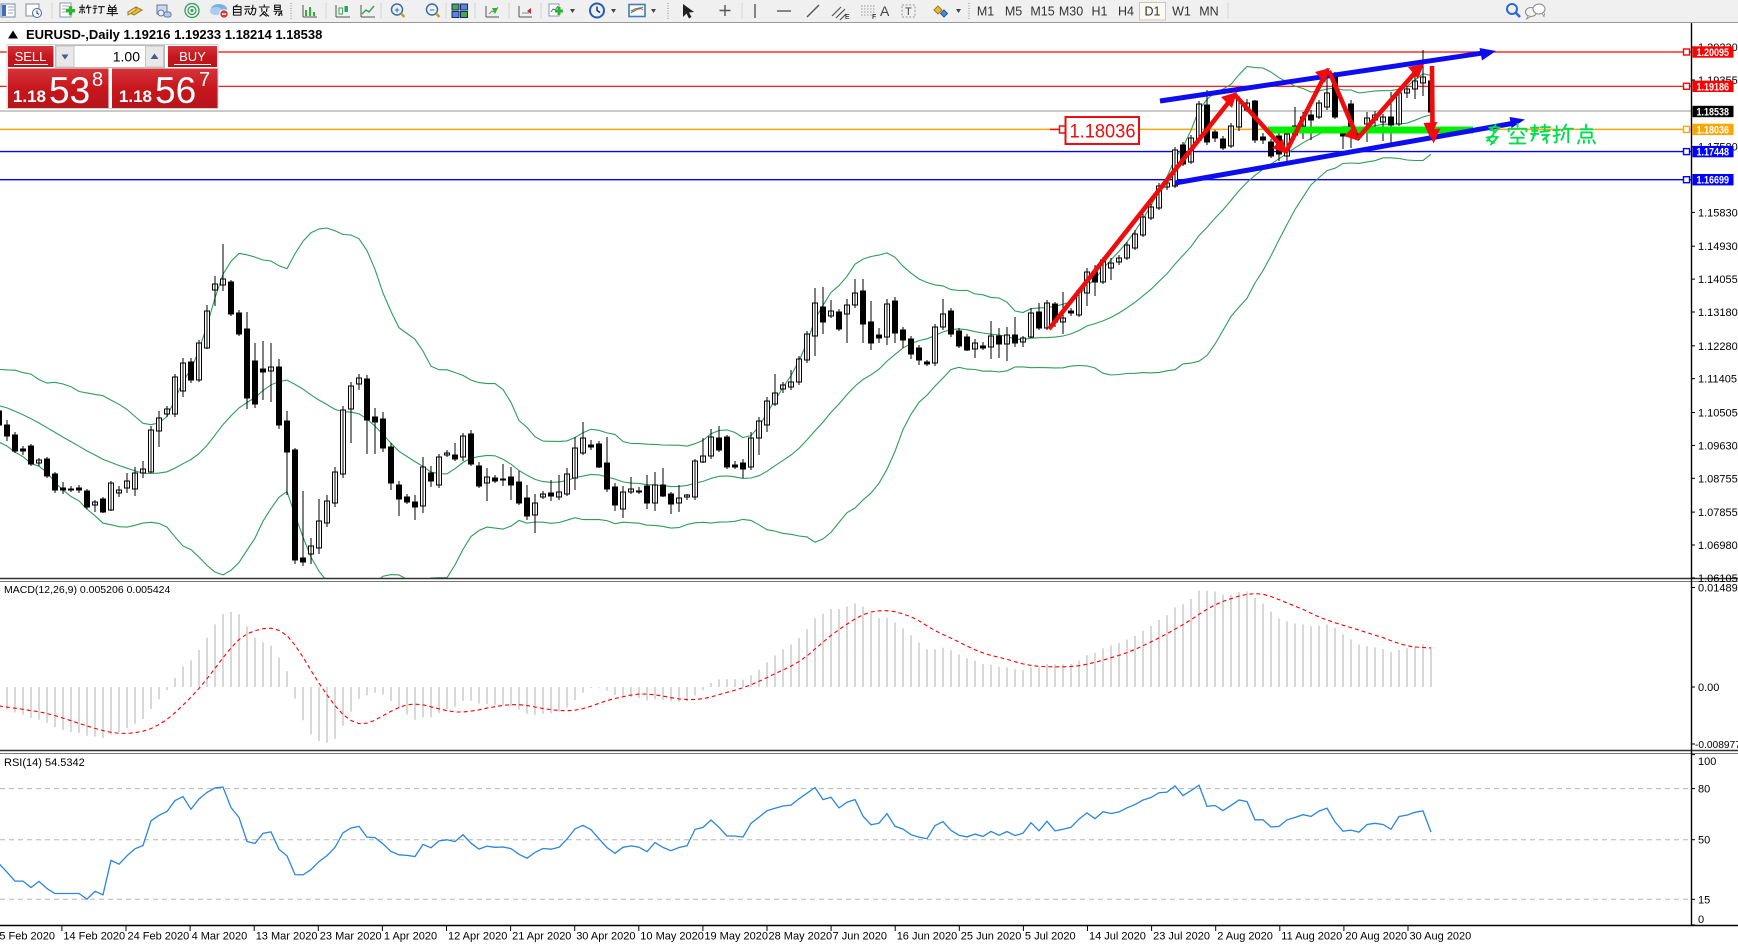 Image resolution: width=1738 pixels, height=948 pixels. I want to click on svg-text: 5 Feb 2020, so click(27, 937).